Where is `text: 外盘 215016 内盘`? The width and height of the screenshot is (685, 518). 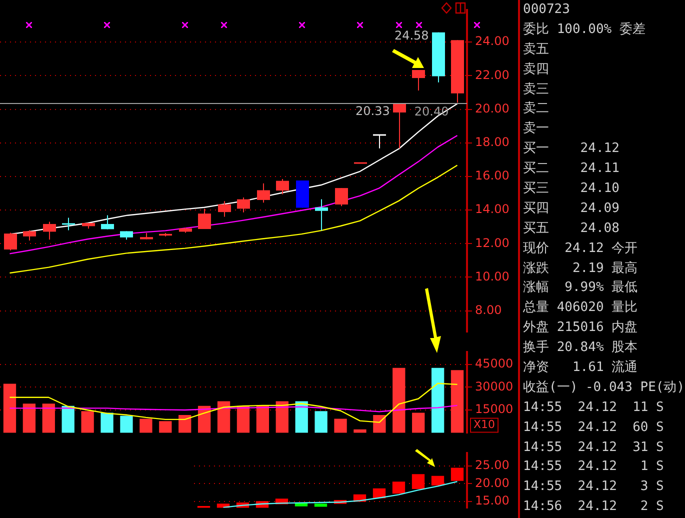 text: 外盘 215016 内盘 is located at coordinates (581, 328).